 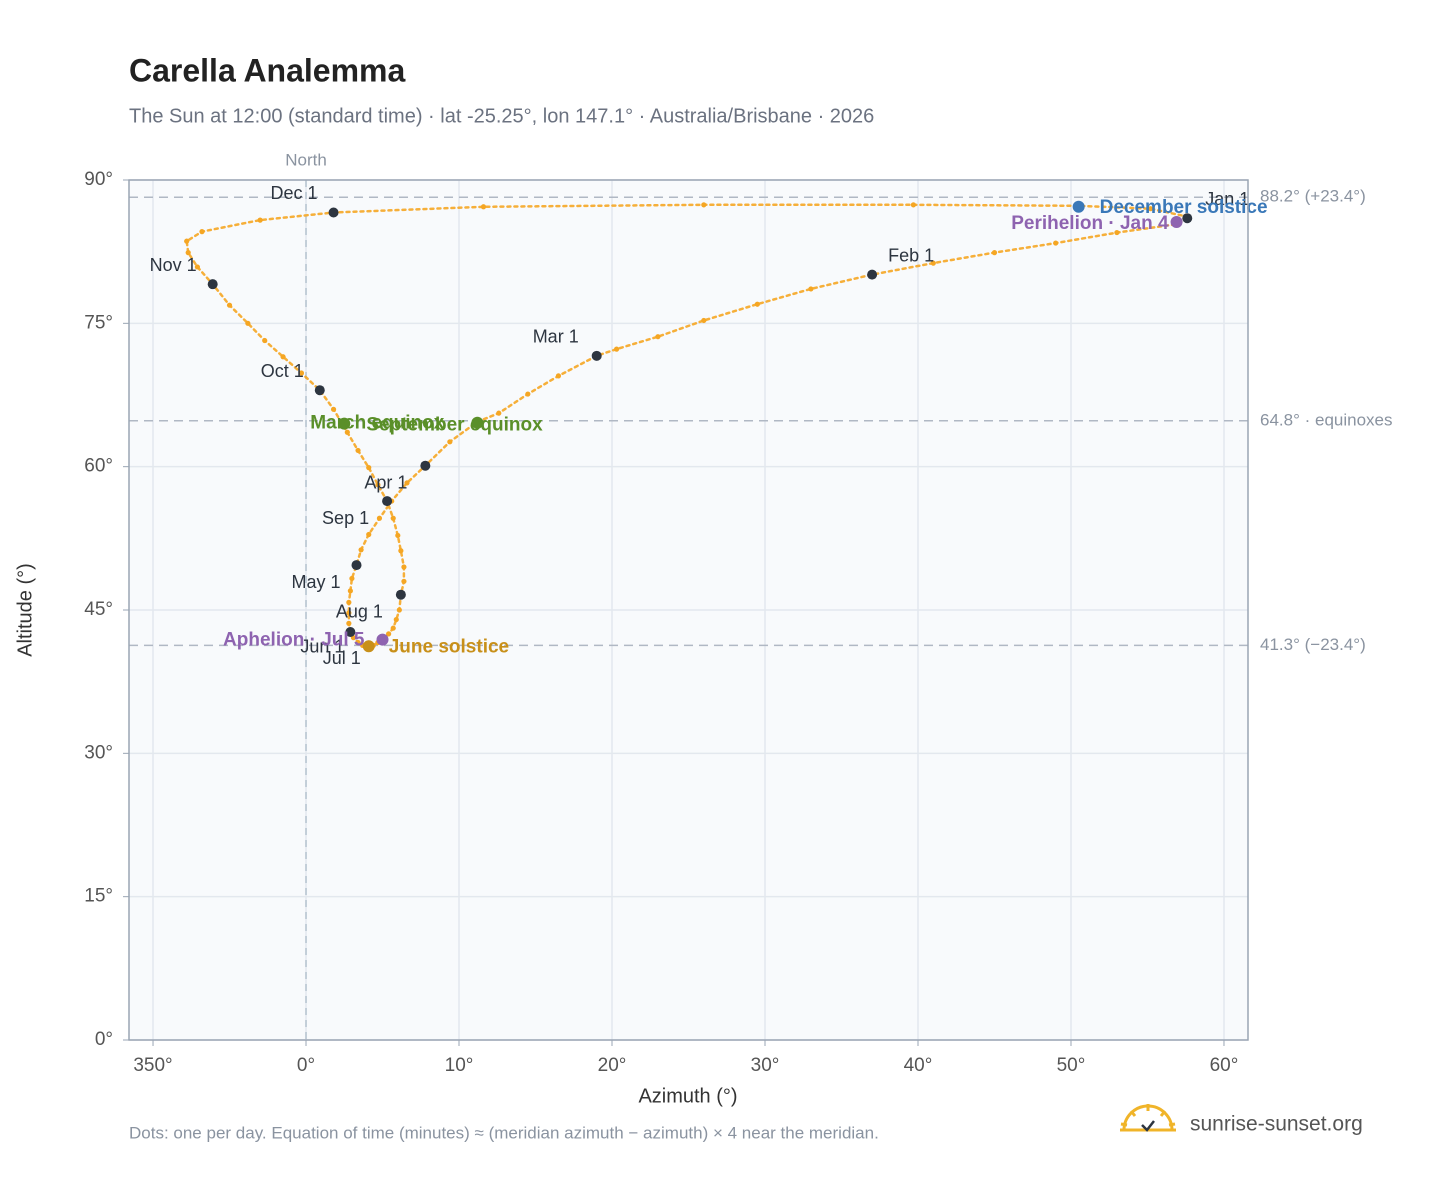 I want to click on month-label: Jan 1, so click(x=1227, y=199).